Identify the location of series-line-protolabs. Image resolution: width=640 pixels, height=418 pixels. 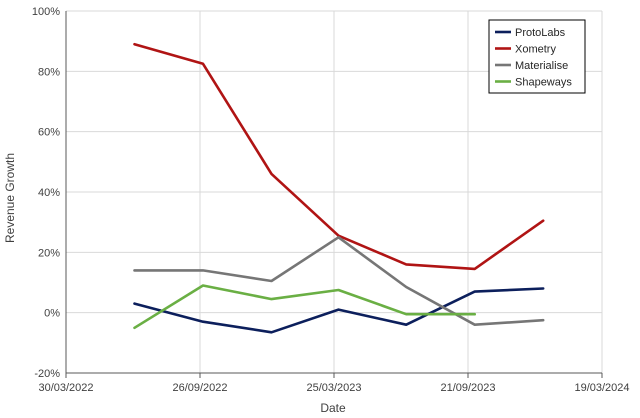
(339, 310).